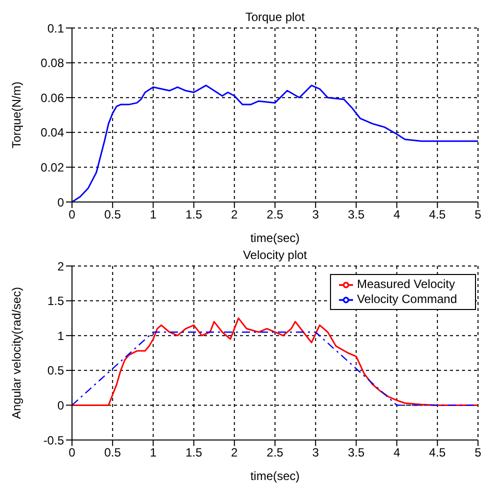 The image size is (496, 495). I want to click on y-axis-title: Torque(N/m), so click(16, 115).